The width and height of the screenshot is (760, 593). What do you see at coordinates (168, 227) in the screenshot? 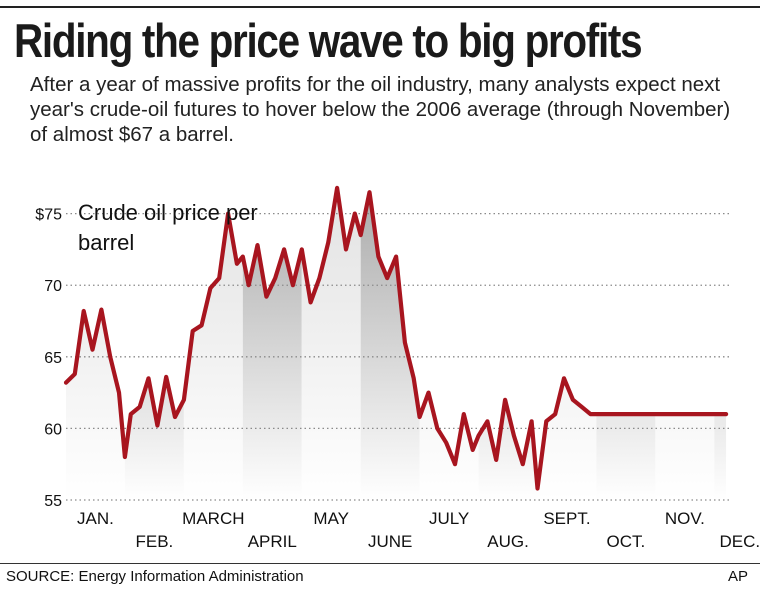
I see `series-label: Crude oil price per barrel` at bounding box center [168, 227].